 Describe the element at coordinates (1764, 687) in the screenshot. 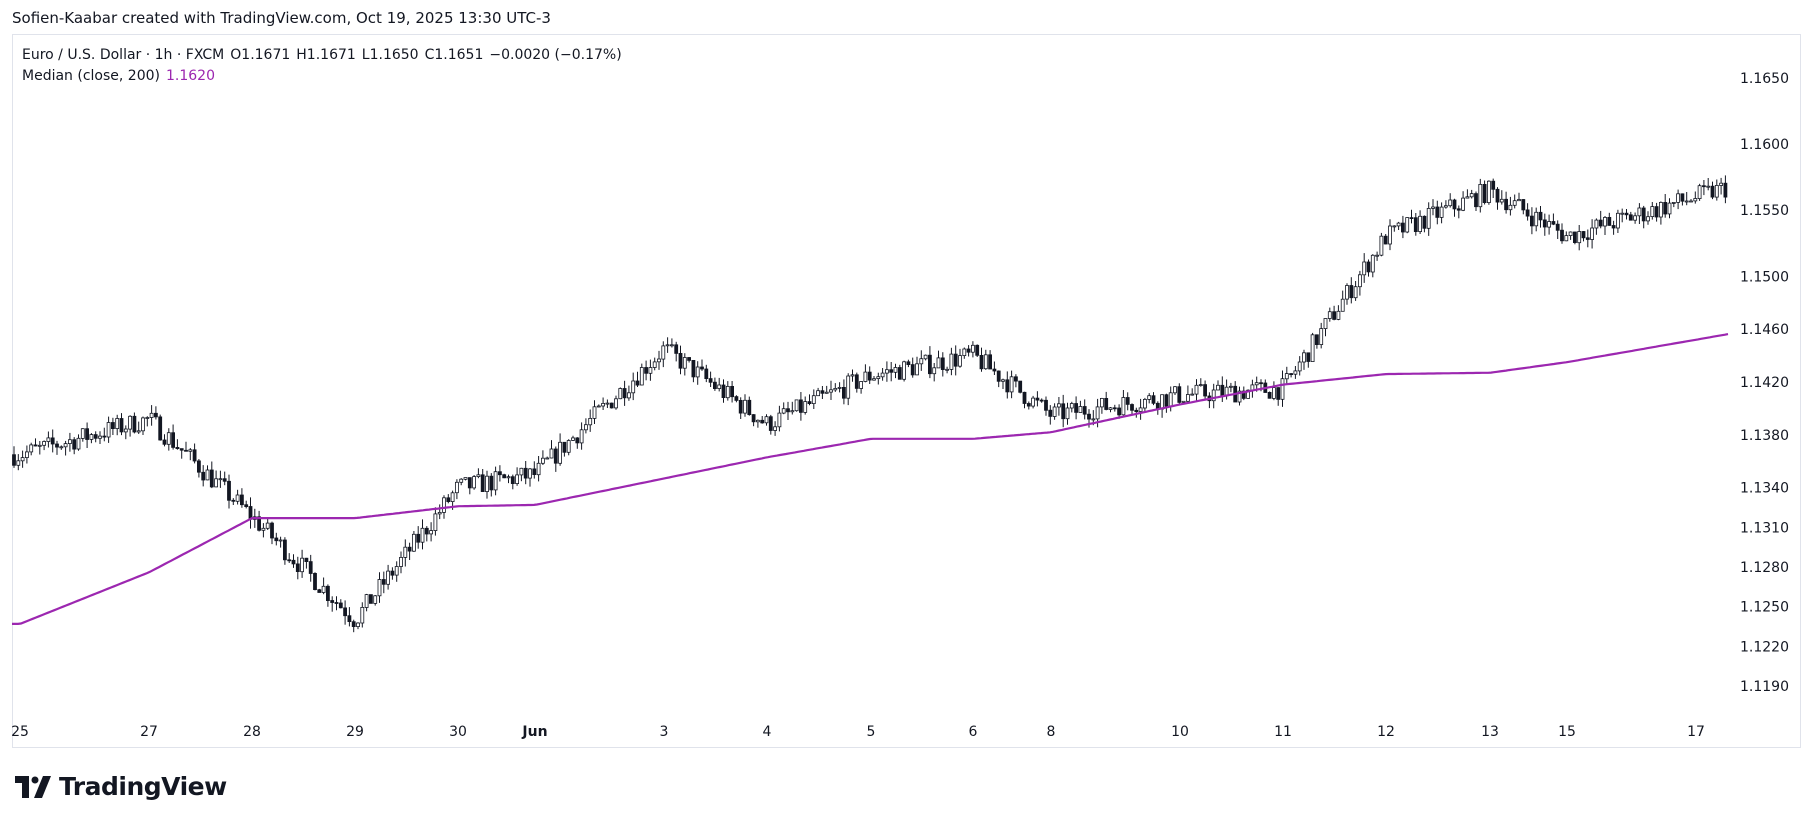

I see `y-tick-label: 1.1190` at that location.